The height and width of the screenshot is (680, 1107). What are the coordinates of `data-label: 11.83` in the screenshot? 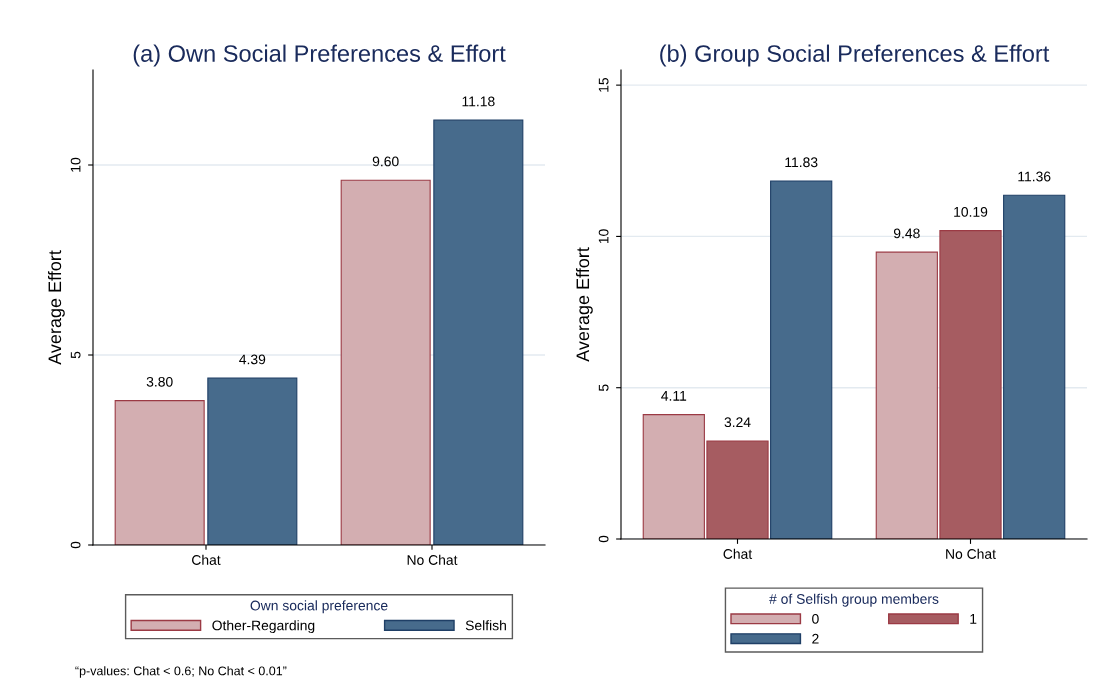 It's located at (801, 162).